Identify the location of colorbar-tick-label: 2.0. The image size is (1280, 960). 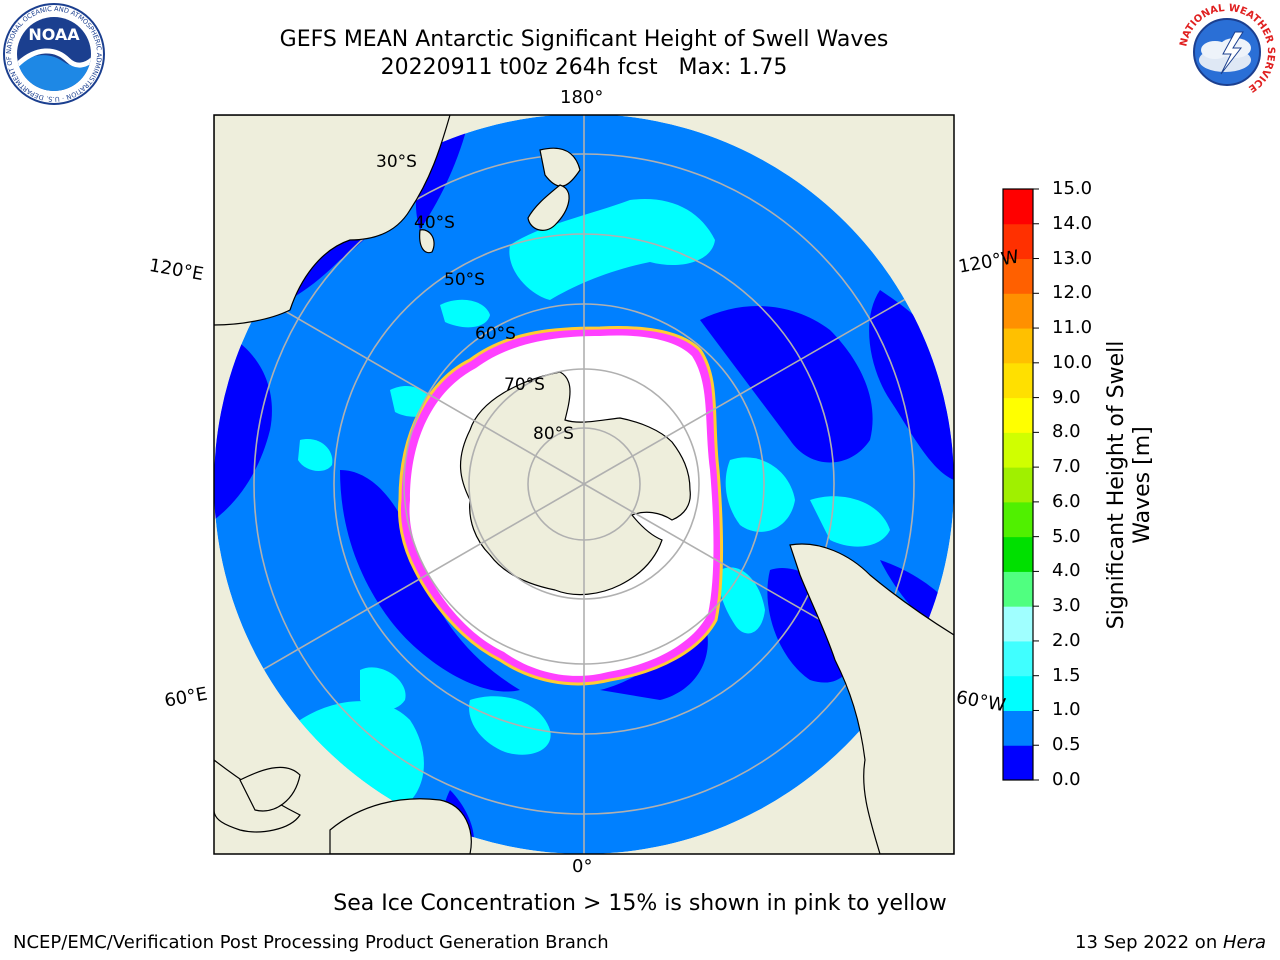
(1066, 640).